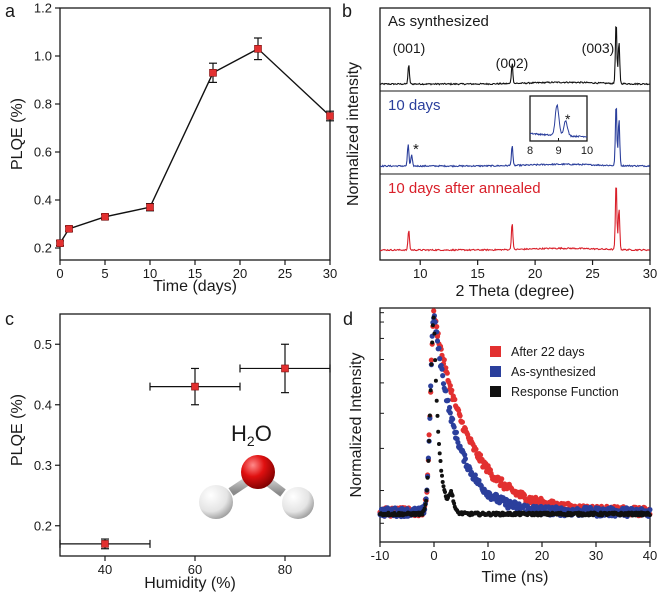  I want to click on panel-a-xtick-label-5: 25, so click(285, 273).